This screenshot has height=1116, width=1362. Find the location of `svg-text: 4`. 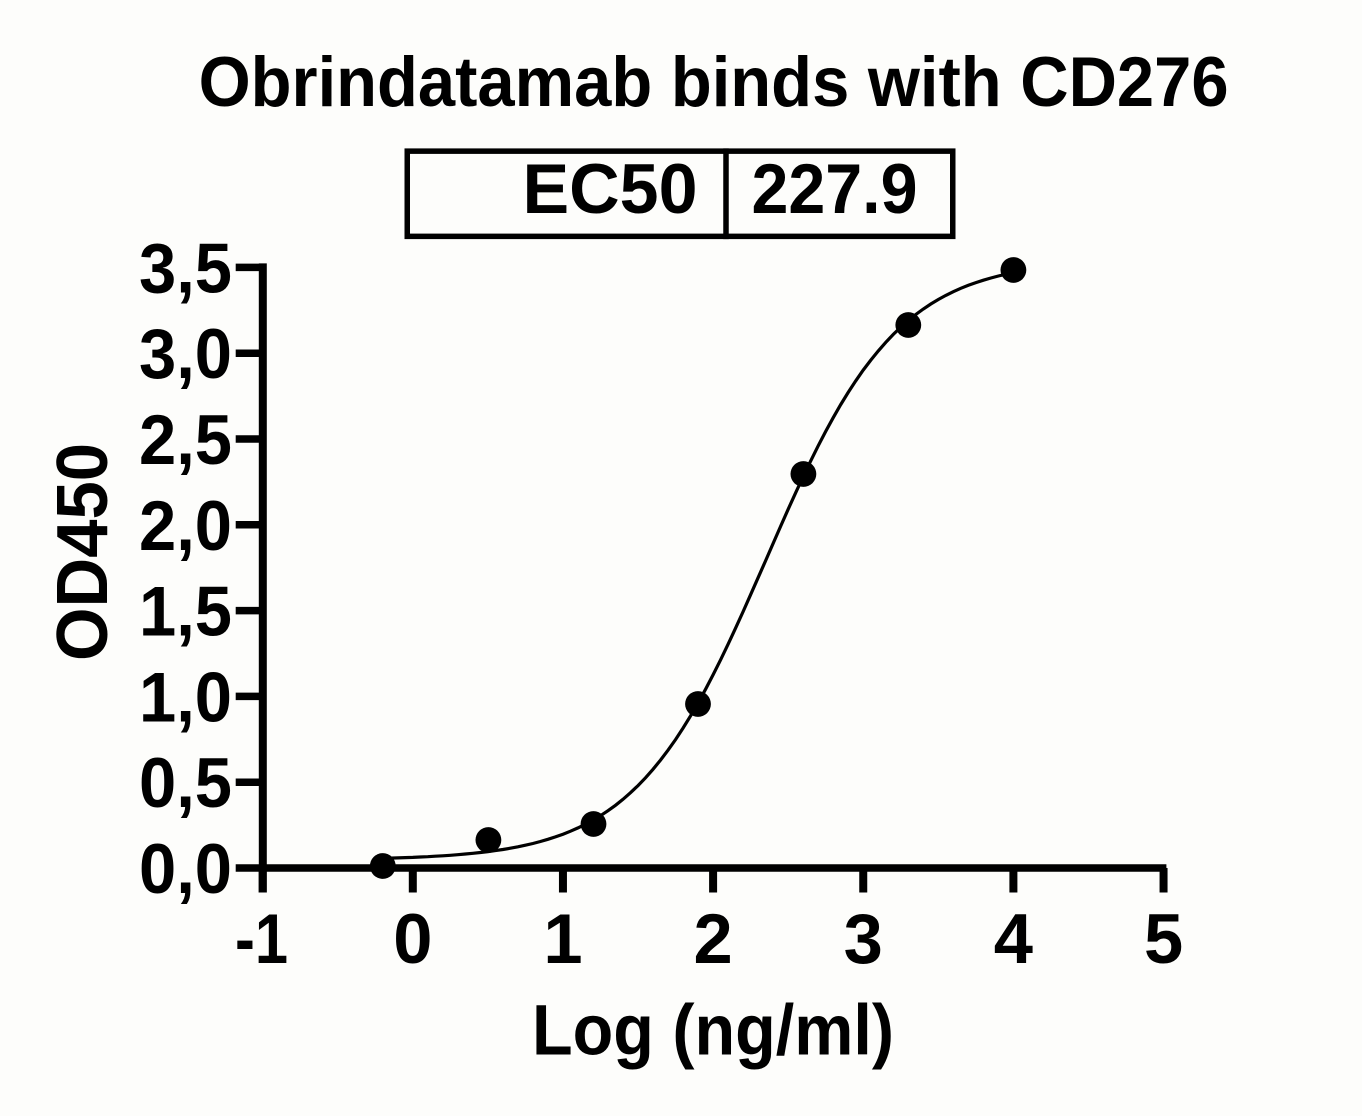

svg-text: 4 is located at coordinates (1013, 938).